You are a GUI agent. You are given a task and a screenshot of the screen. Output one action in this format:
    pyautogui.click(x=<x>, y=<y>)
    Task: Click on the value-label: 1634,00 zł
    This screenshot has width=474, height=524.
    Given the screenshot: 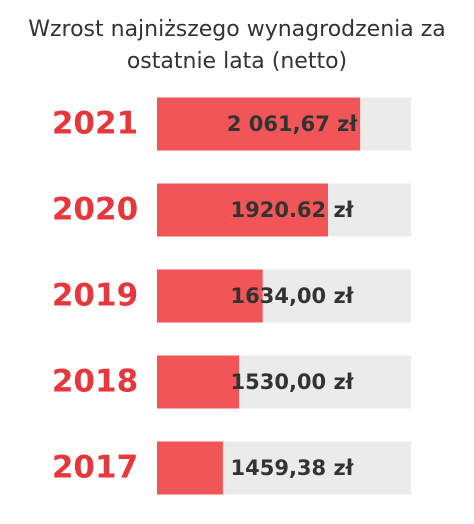 What is the action you would take?
    pyautogui.click(x=293, y=296)
    